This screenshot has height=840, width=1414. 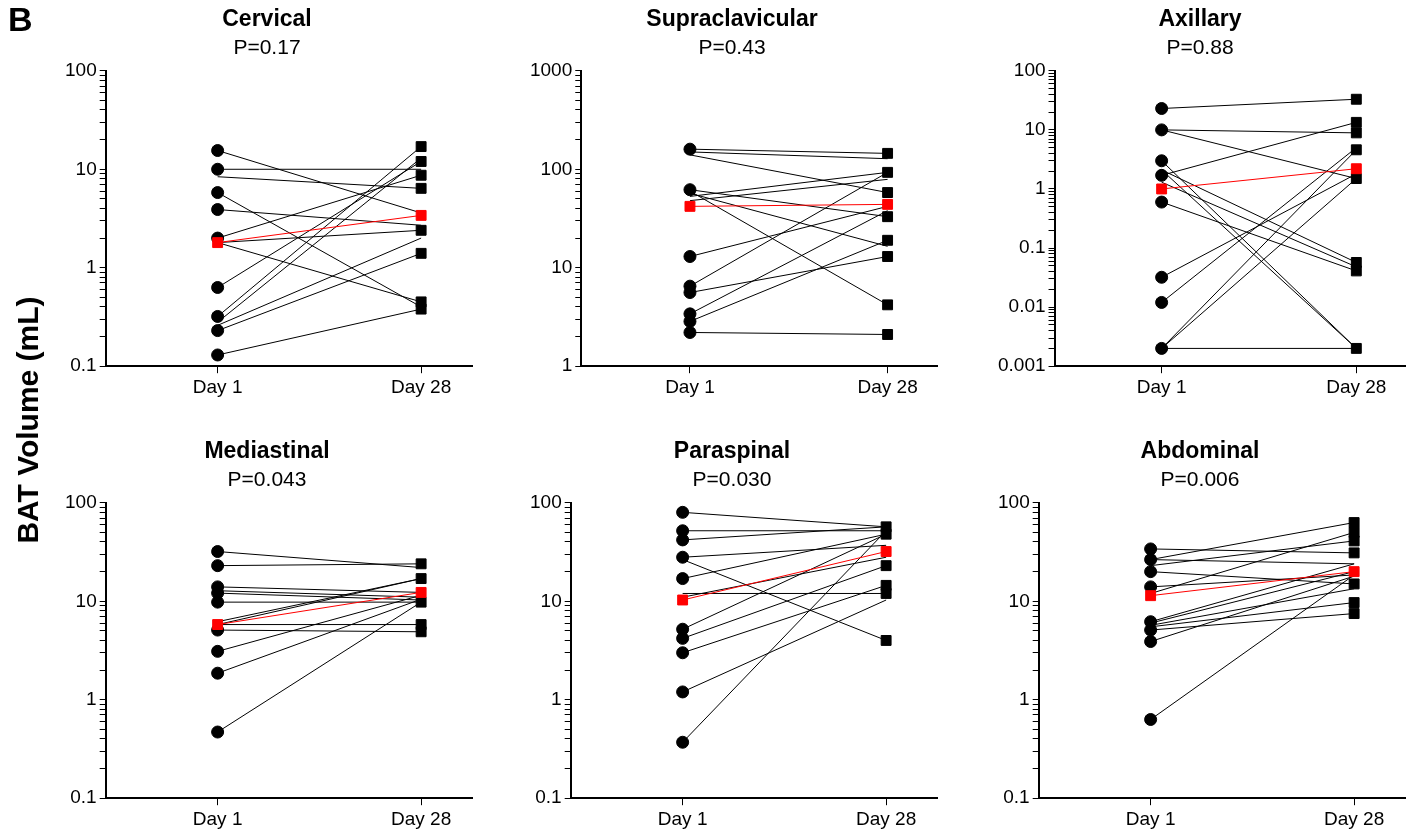 What do you see at coordinates (1027, 306) in the screenshot?
I see `y-tick-label: 0.01` at bounding box center [1027, 306].